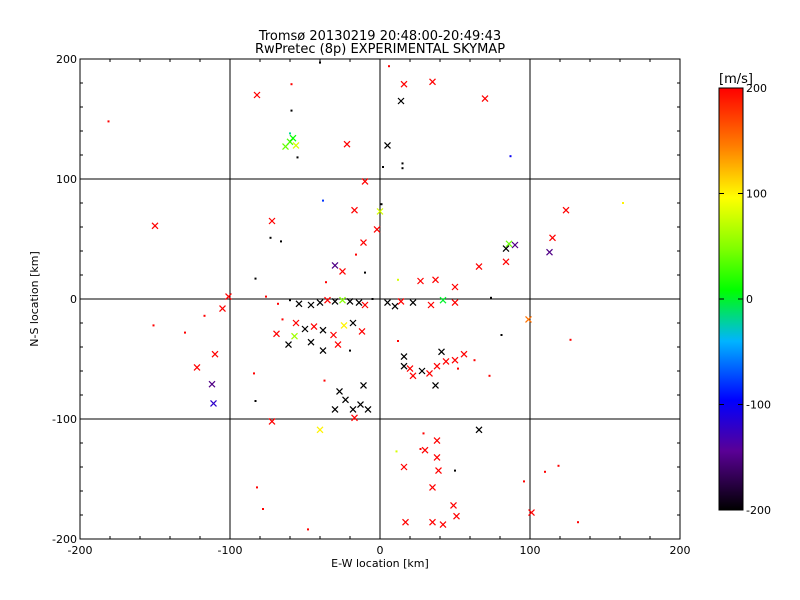 The height and width of the screenshot is (600, 800). What do you see at coordinates (380, 563) in the screenshot?
I see `x-axis-label: E-W location [km]` at bounding box center [380, 563].